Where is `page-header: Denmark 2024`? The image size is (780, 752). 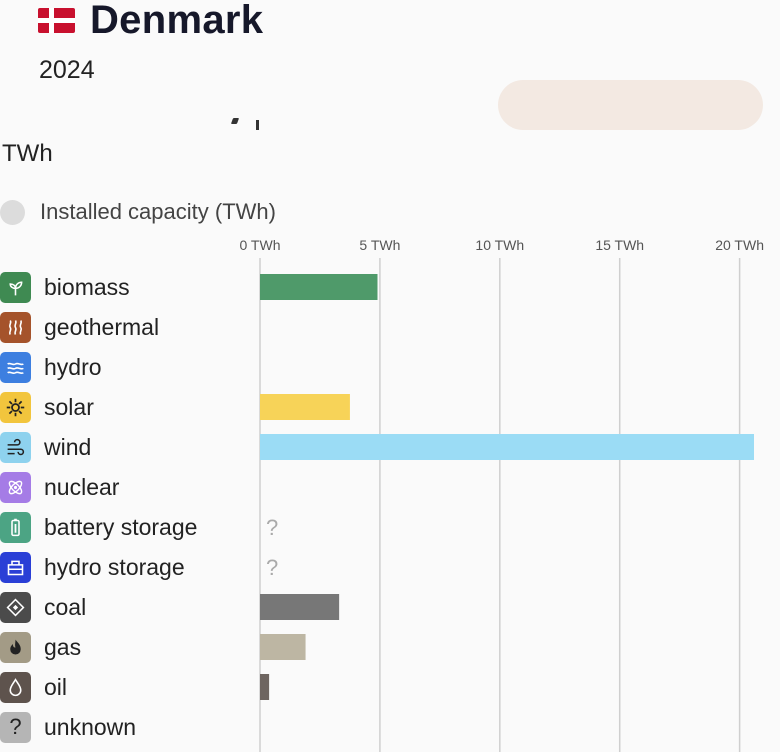 page-header: Denmark 2024 is located at coordinates (390, 50).